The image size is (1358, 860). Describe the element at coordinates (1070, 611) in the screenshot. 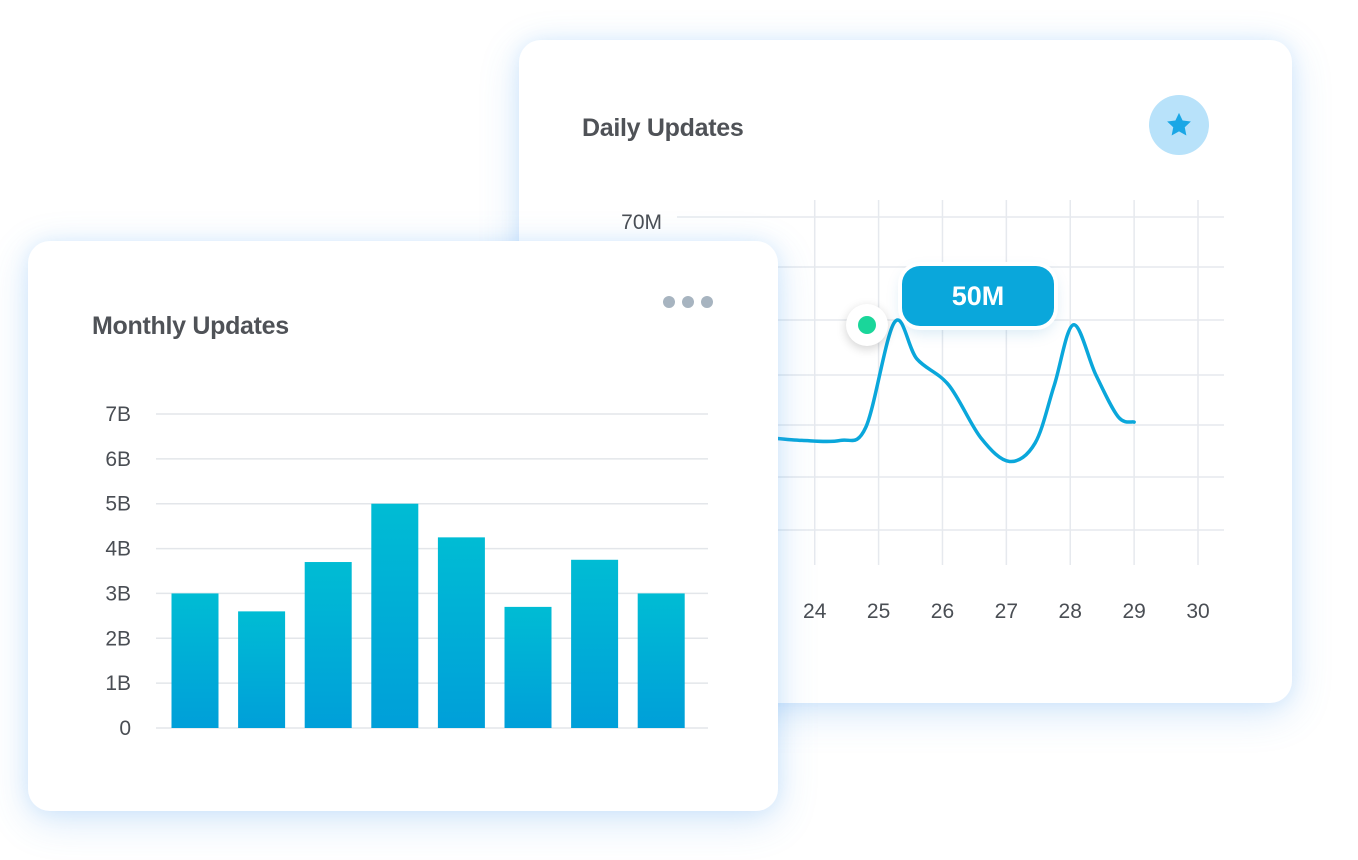

I see `x-tick-label: 28` at that location.